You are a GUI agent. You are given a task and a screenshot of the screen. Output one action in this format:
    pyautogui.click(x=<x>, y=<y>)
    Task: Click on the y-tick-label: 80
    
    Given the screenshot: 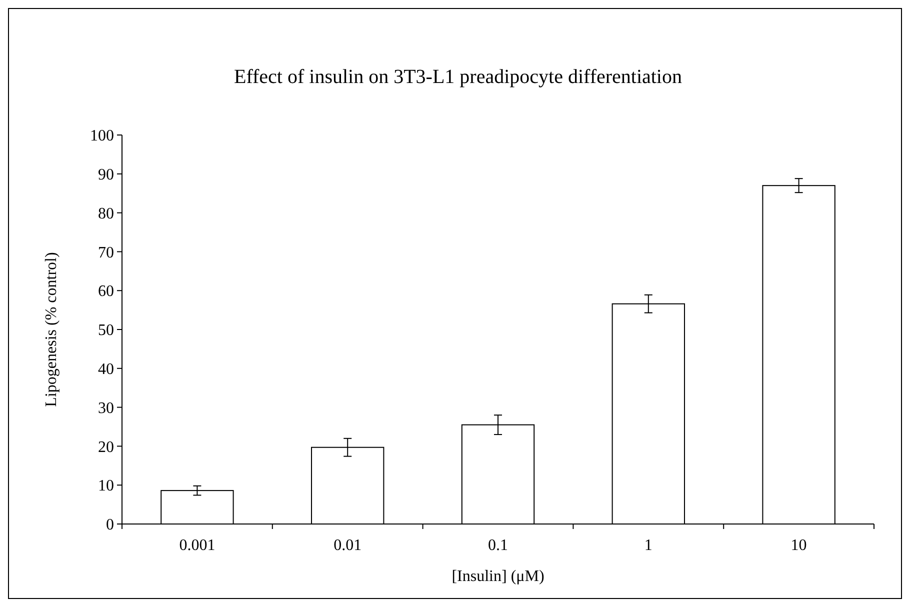 What is the action you would take?
    pyautogui.click(x=106, y=213)
    